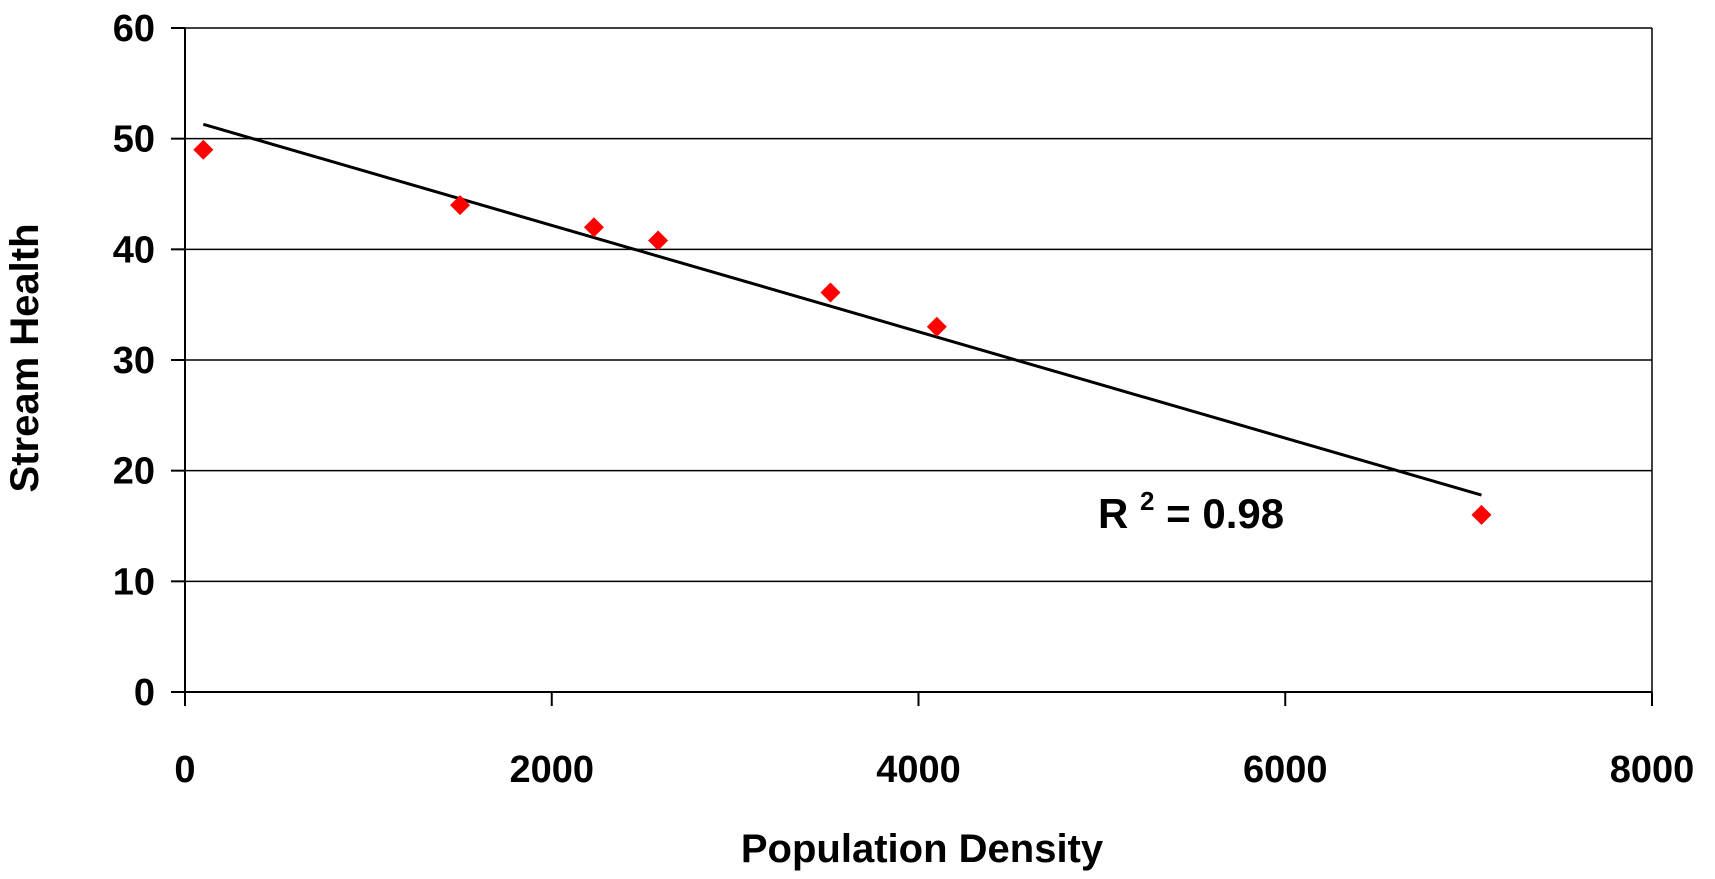 The width and height of the screenshot is (1715, 879). I want to click on y-tick-label-10: 10, so click(134, 582).